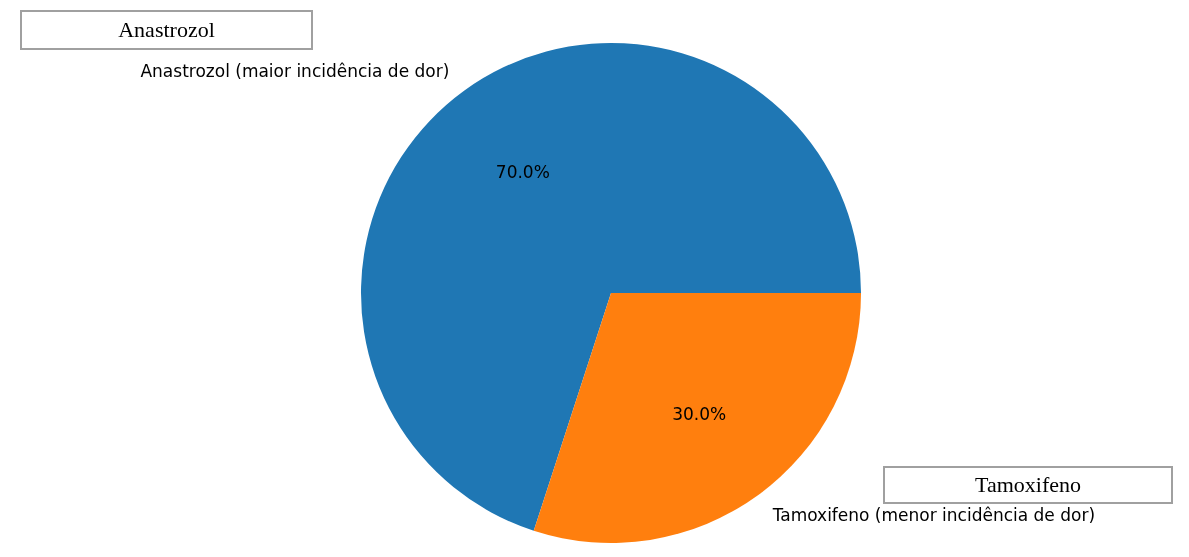  What do you see at coordinates (295, 70) in the screenshot?
I see `slice-label: Anastrozol (maior incidência de dor)` at bounding box center [295, 70].